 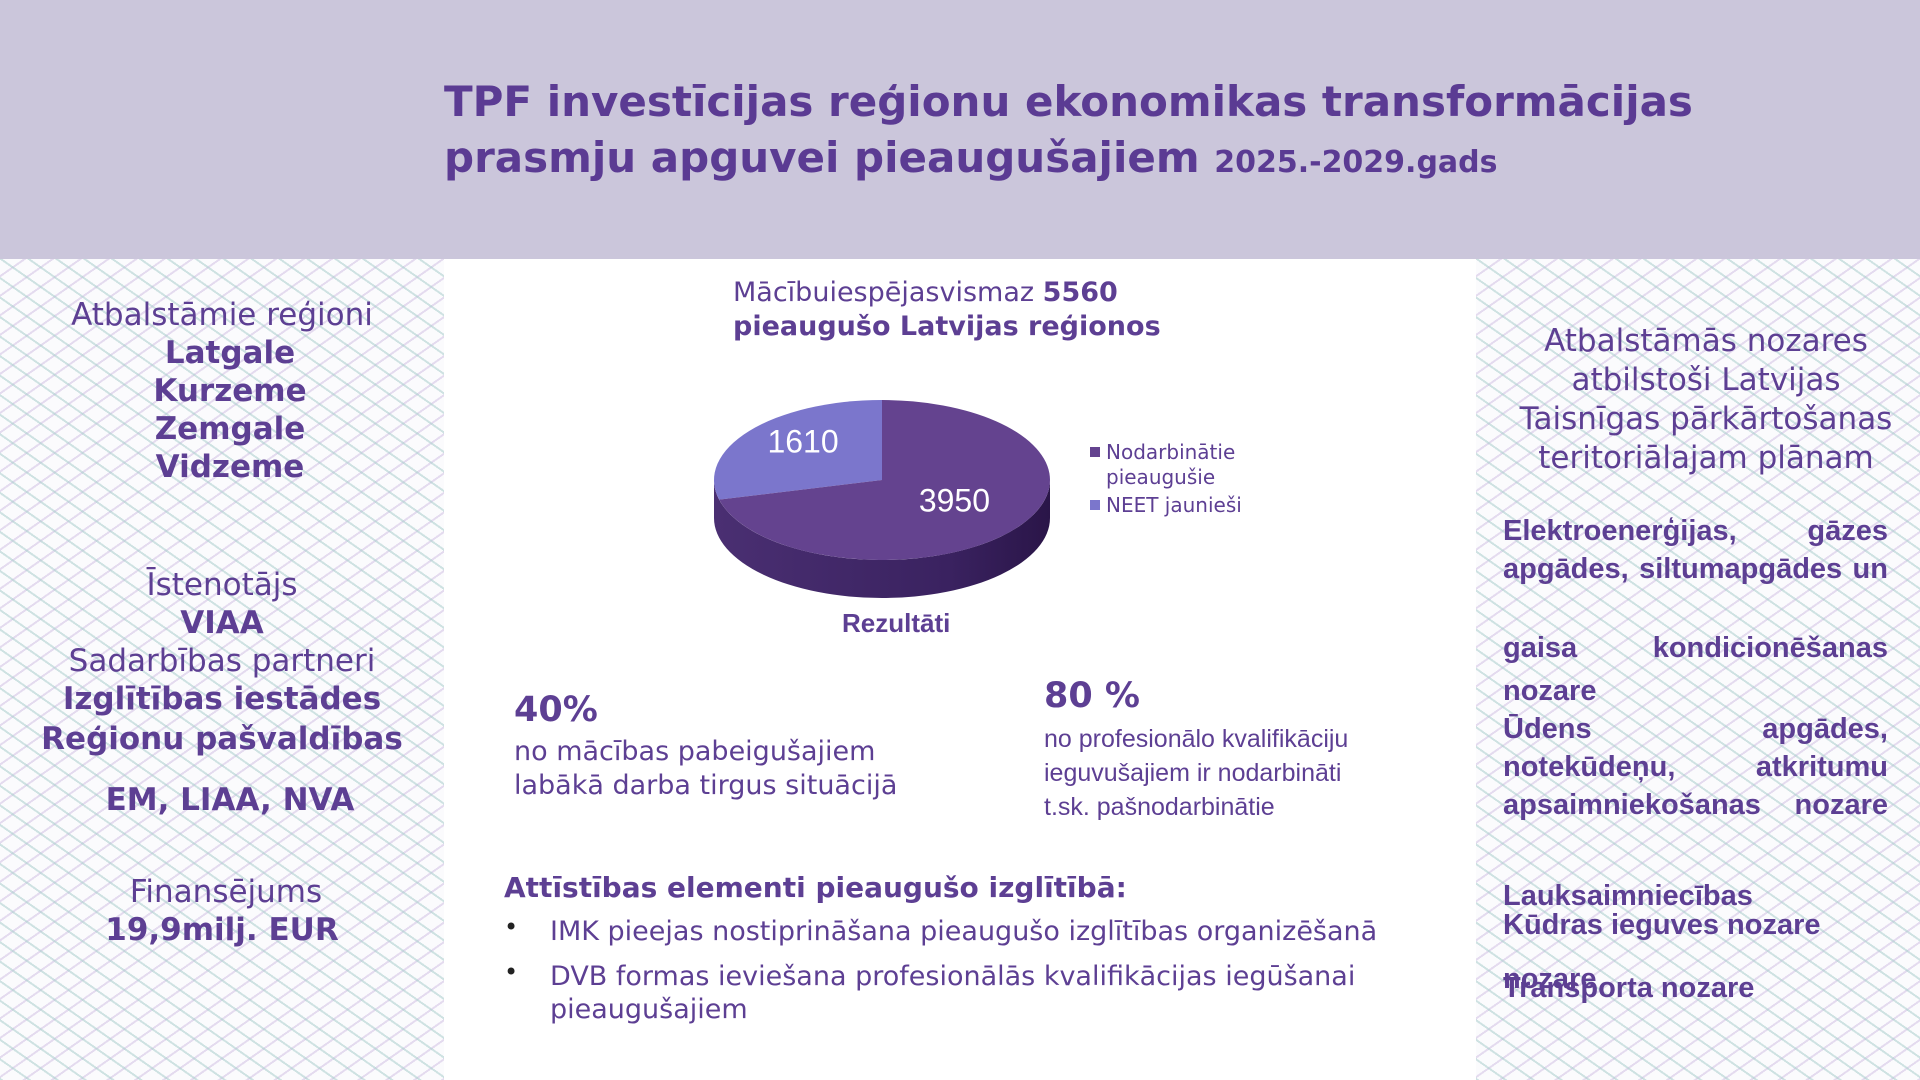 I want to click on legend-item-employed: Nodarbinātie pieaugušie, so click(x=1168, y=465).